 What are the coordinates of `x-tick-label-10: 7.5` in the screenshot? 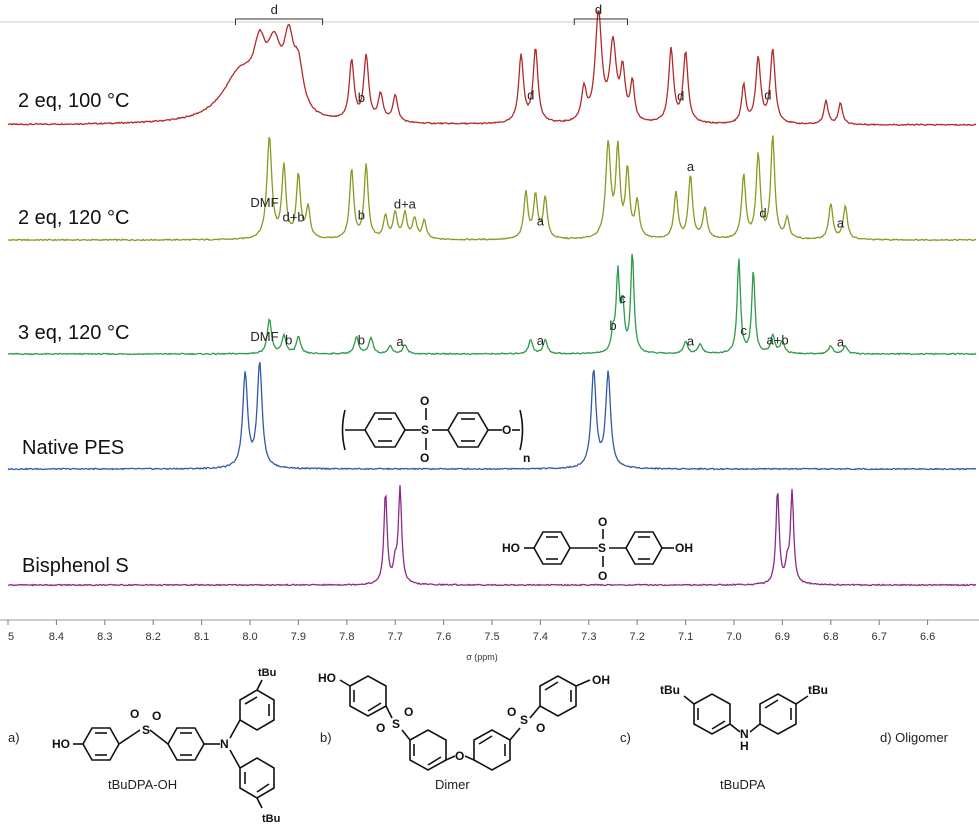 It's located at (491, 637).